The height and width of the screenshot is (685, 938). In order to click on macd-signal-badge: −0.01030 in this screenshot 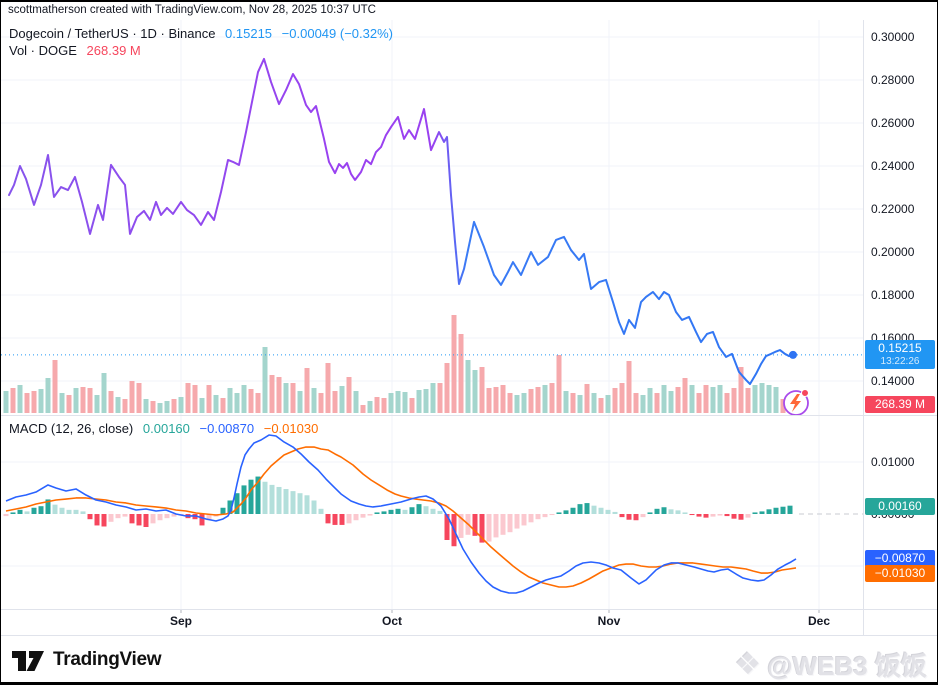, I will do `click(900, 573)`.